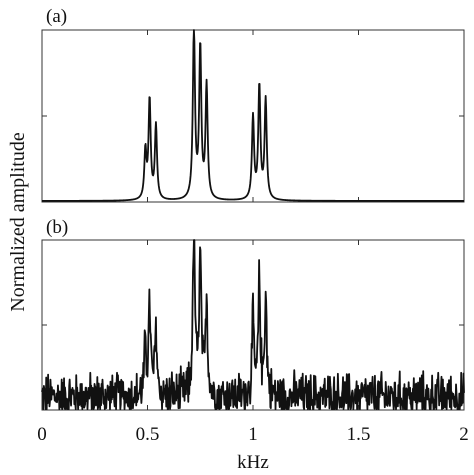 This screenshot has height=475, width=474. Describe the element at coordinates (464, 434) in the screenshot. I see `x-tick-label: 2` at that location.